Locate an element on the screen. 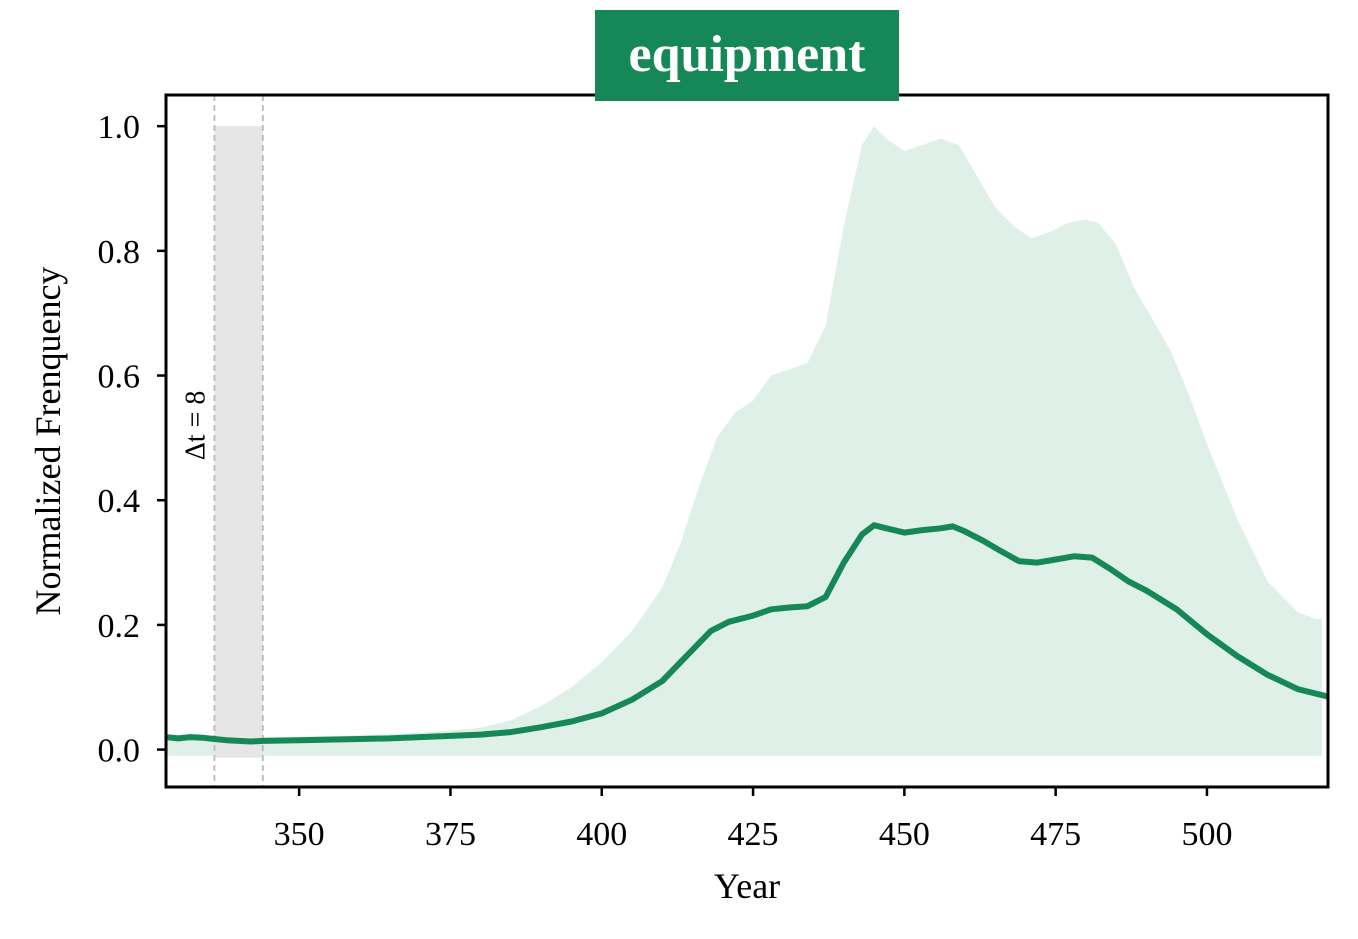 The width and height of the screenshot is (1358, 939). chart-title: equipment is located at coordinates (748, 54).